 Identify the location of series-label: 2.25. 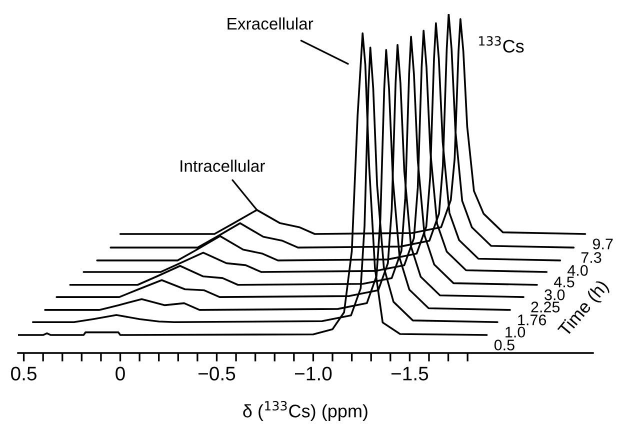
(545, 307).